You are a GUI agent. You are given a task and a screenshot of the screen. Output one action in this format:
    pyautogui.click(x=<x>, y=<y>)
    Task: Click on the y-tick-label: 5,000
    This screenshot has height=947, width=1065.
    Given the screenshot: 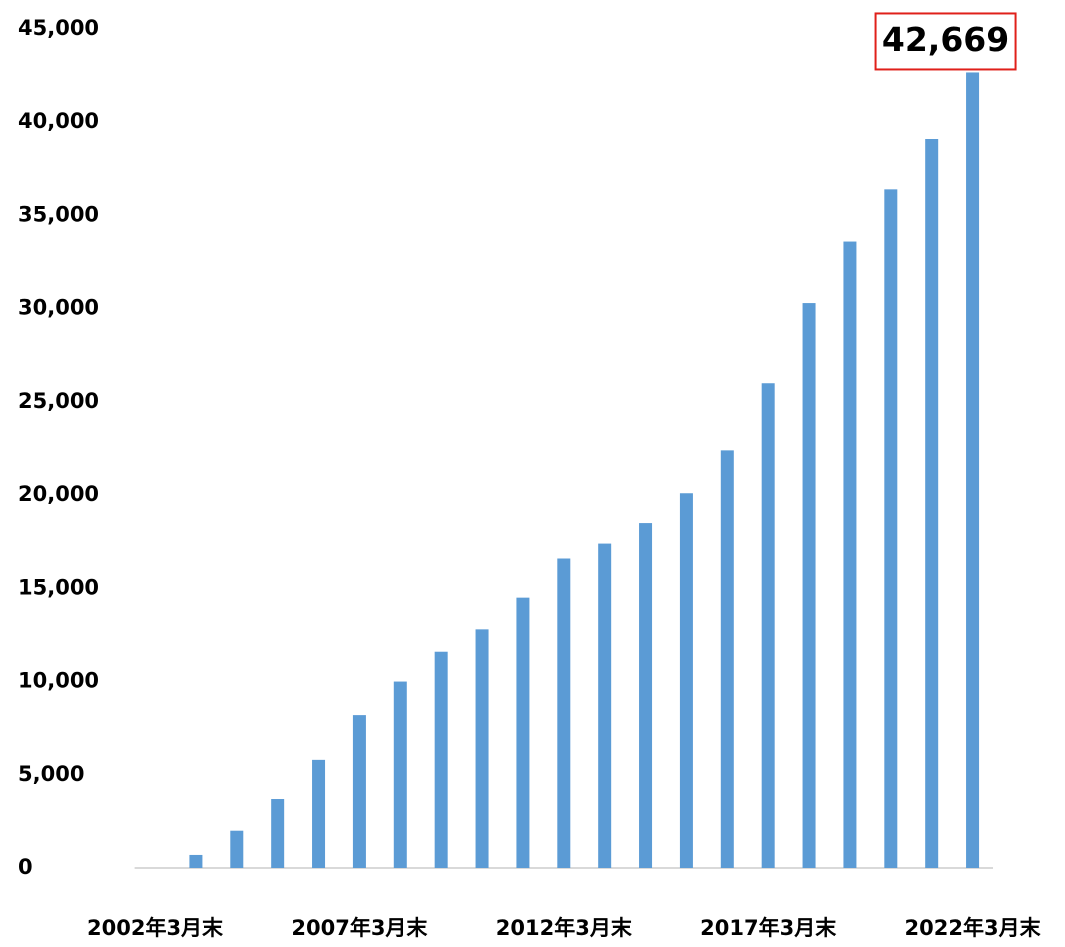 What is the action you would take?
    pyautogui.click(x=51, y=774)
    